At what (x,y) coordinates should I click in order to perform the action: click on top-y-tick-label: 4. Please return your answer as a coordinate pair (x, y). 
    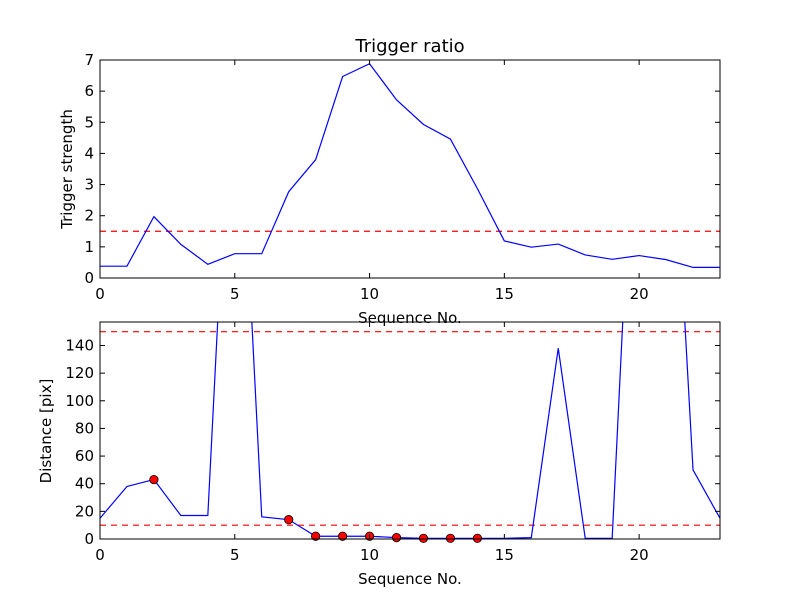
    Looking at the image, I should click on (89, 153).